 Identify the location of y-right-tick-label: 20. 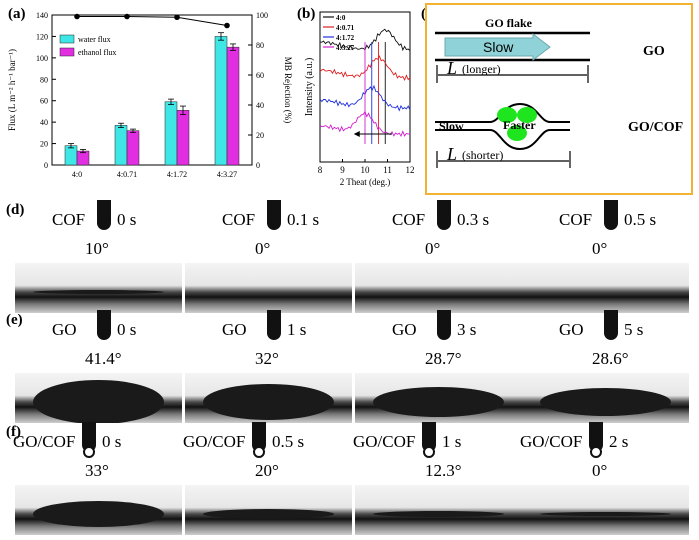
(260, 135).